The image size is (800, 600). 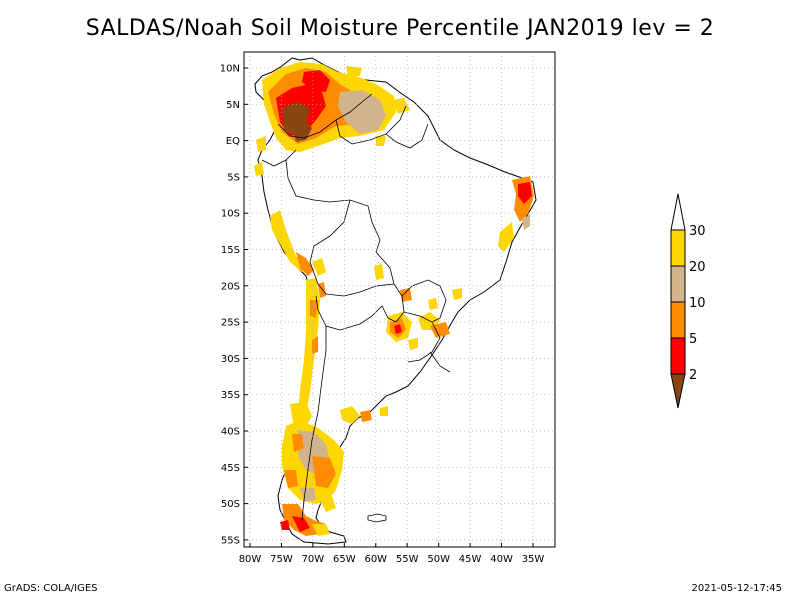 I want to click on lat-tick-label: 30S, so click(x=230, y=359).